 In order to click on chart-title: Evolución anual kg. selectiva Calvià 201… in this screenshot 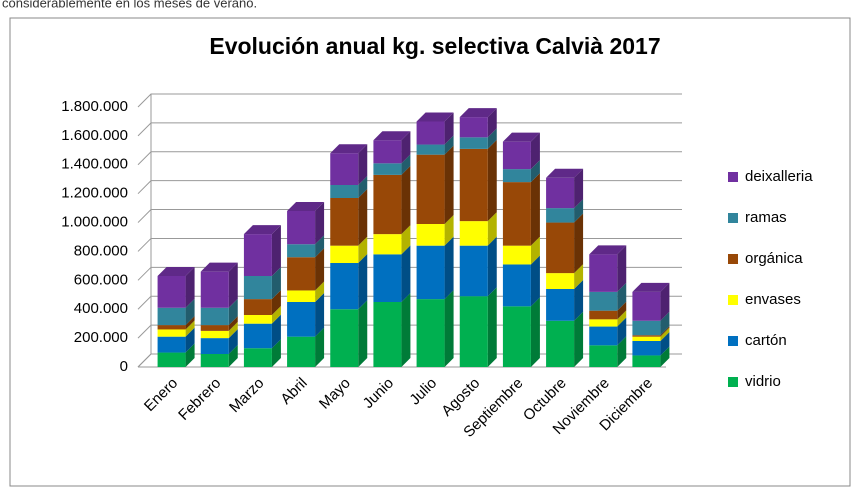, I will do `click(434, 46)`.